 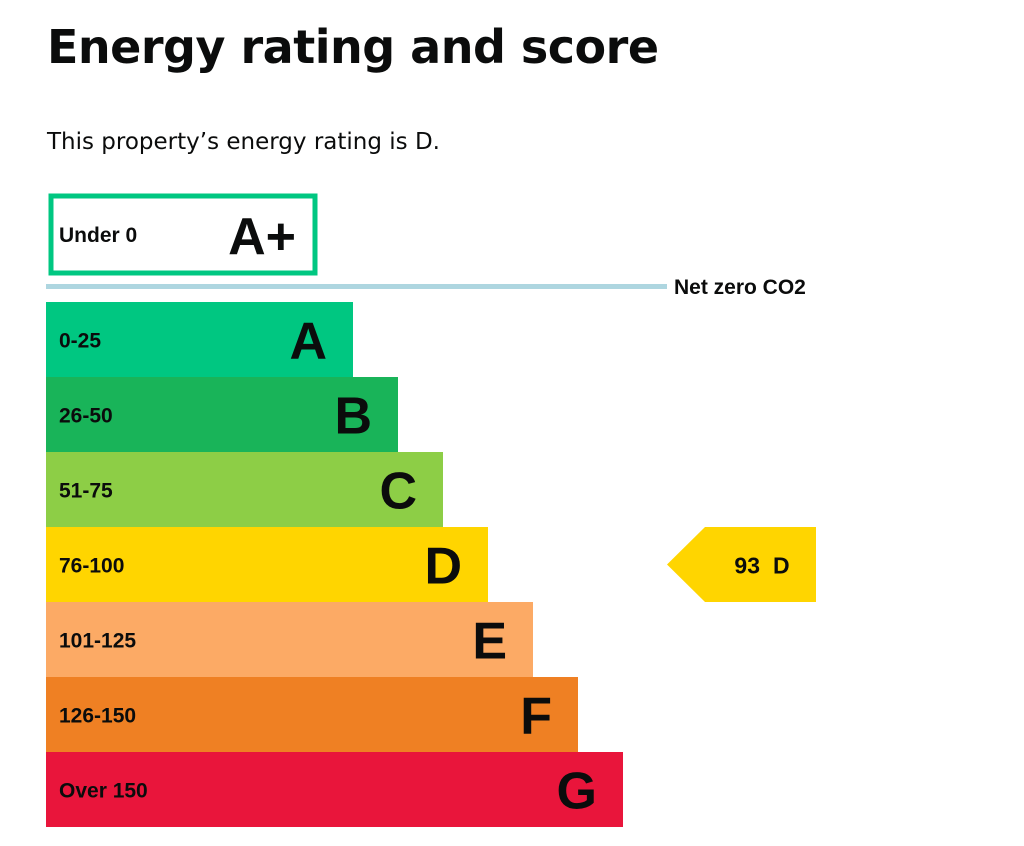 I want to click on band-range-g: Over 150, so click(x=103, y=791).